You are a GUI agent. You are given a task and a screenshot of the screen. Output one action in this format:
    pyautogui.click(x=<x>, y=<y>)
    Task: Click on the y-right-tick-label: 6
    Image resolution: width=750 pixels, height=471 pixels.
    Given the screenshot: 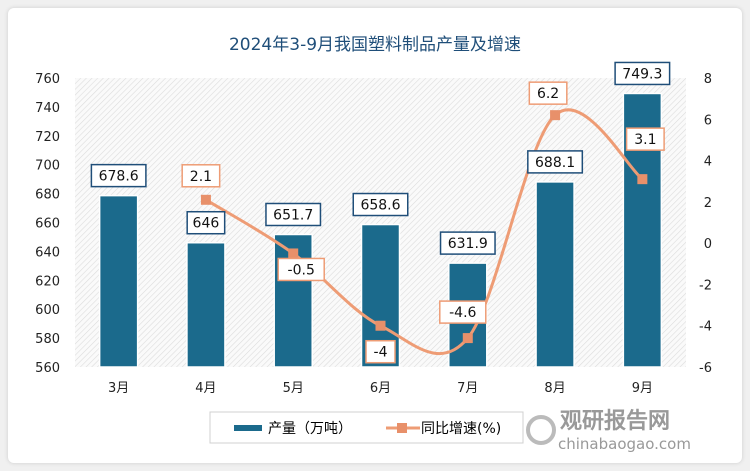 What is the action you would take?
    pyautogui.click(x=708, y=120)
    